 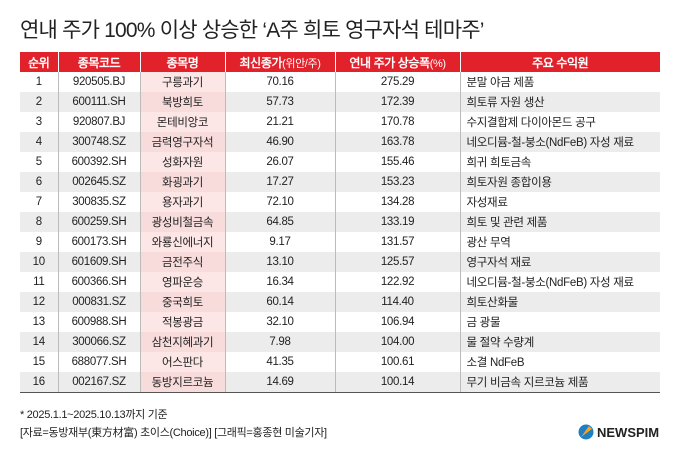 What do you see at coordinates (98, 362) in the screenshot?
I see `cell-code: 688077.SH` at bounding box center [98, 362].